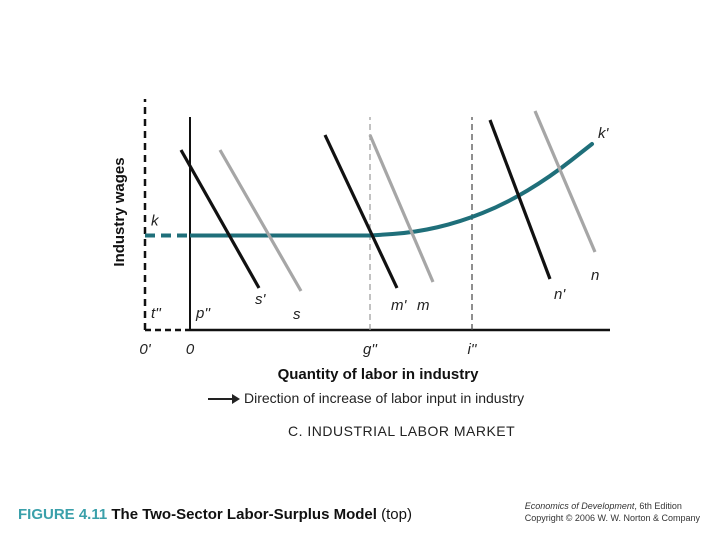  What do you see at coordinates (261, 299) in the screenshot?
I see `demand-curve-label-0: s'` at bounding box center [261, 299].